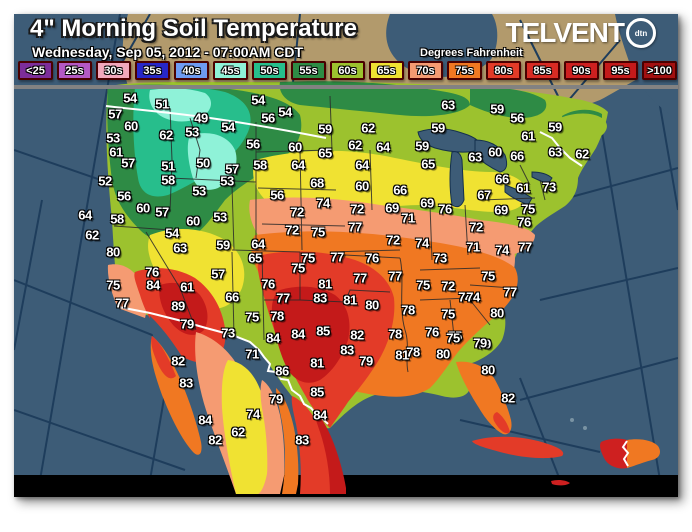  I want to click on legend-item: 25s, so click(74, 70).